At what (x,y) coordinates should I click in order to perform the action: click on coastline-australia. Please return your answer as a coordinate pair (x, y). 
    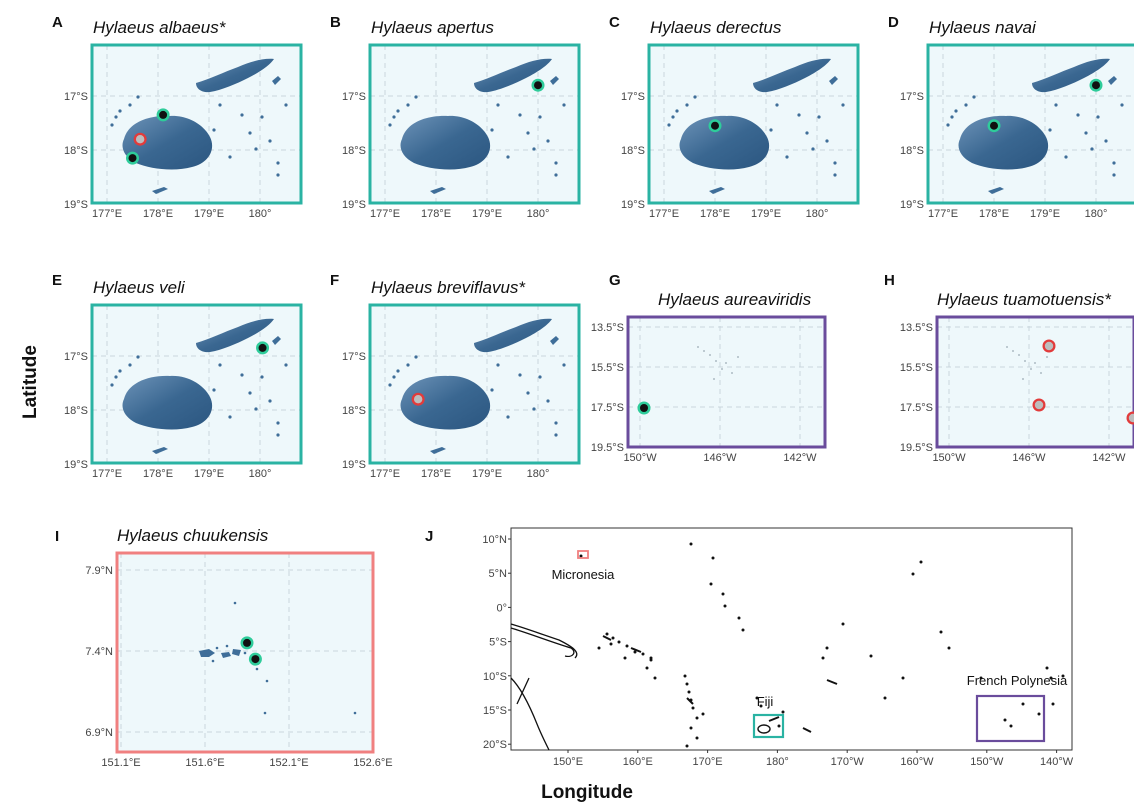
    Looking at the image, I should click on (542, 689).